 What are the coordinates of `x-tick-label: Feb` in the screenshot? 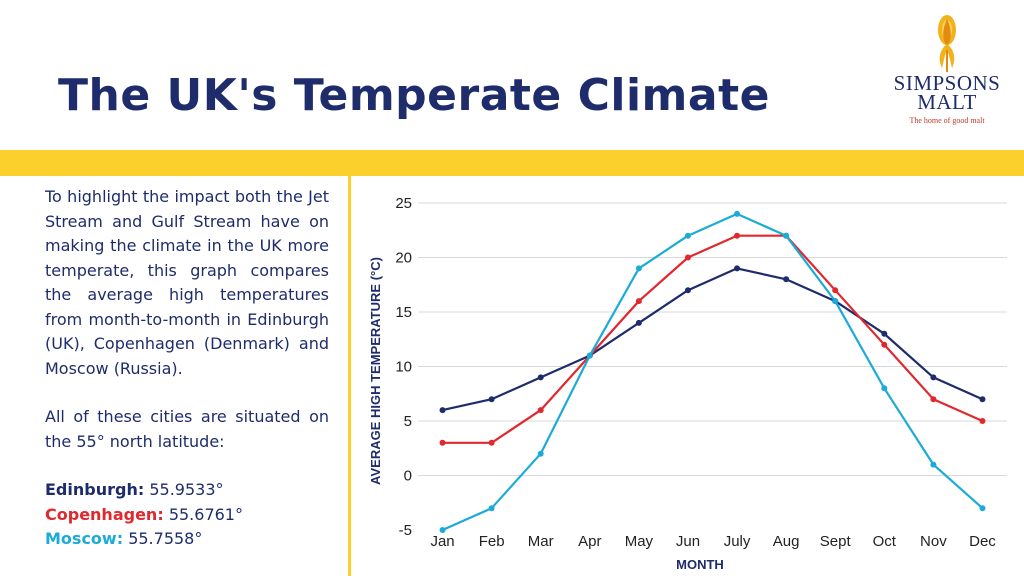 It's located at (492, 541).